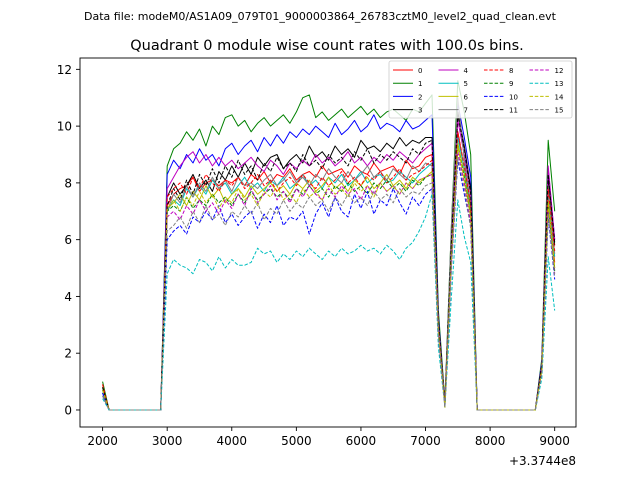 The width and height of the screenshot is (640, 480). Describe the element at coordinates (490, 441) in the screenshot. I see `x-tick-label: 8000` at that location.